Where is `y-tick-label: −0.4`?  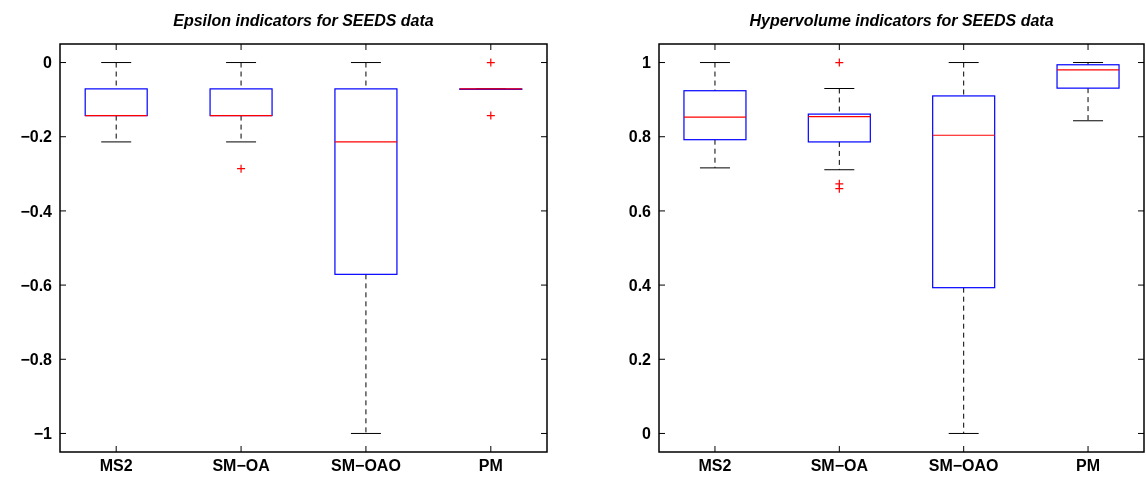 y-tick-label: −0.4 is located at coordinates (36, 211).